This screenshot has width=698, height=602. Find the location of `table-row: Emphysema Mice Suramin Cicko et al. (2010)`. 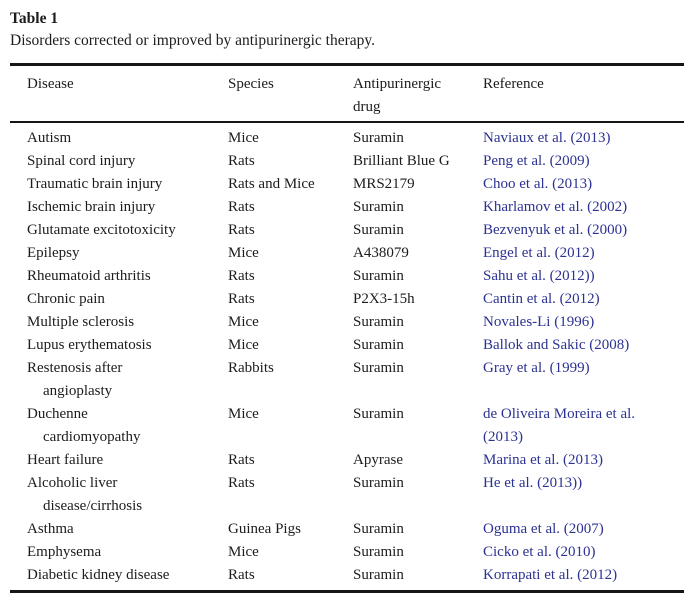

table-row: Emphysema Mice Suramin Cicko et al. (2010) is located at coordinates (347, 552).